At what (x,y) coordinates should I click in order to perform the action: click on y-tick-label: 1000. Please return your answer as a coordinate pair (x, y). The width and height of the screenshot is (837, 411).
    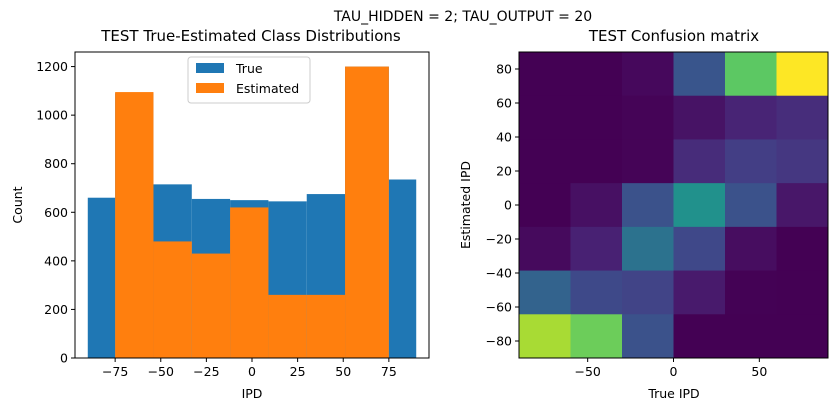
    Looking at the image, I should click on (52, 115).